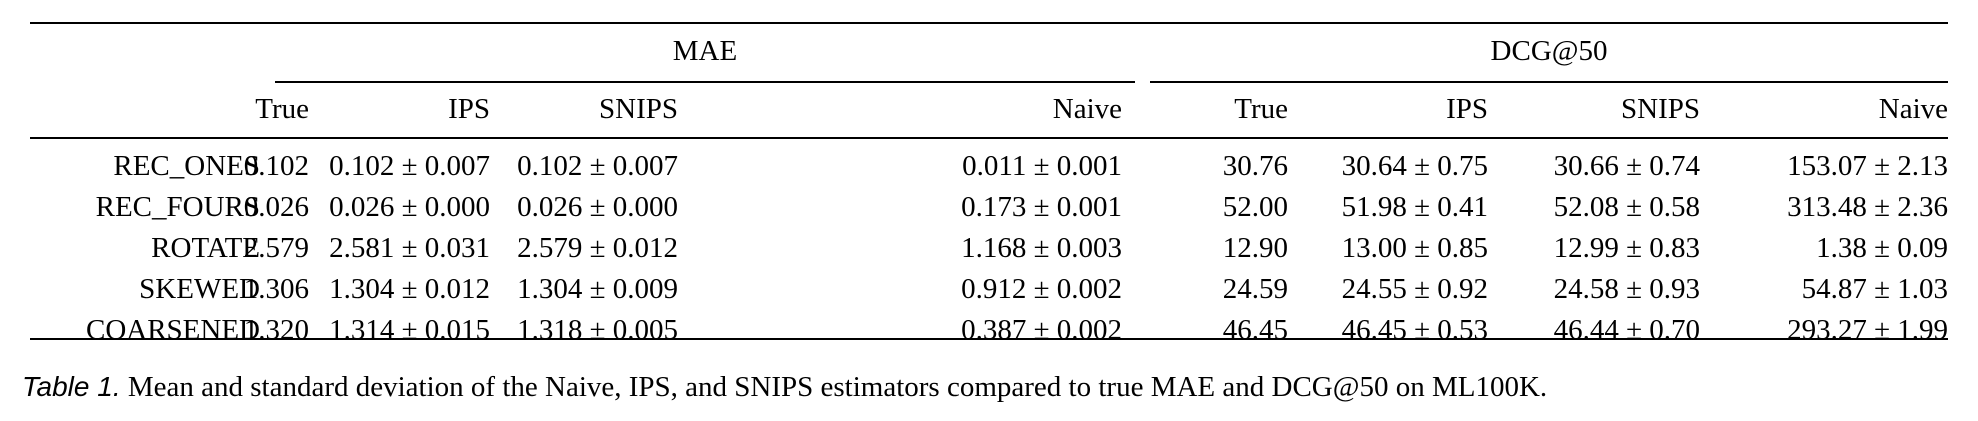 This screenshot has width=1978, height=421. I want to click on table-cell: 0.173 ± 0.001, so click(1041, 207).